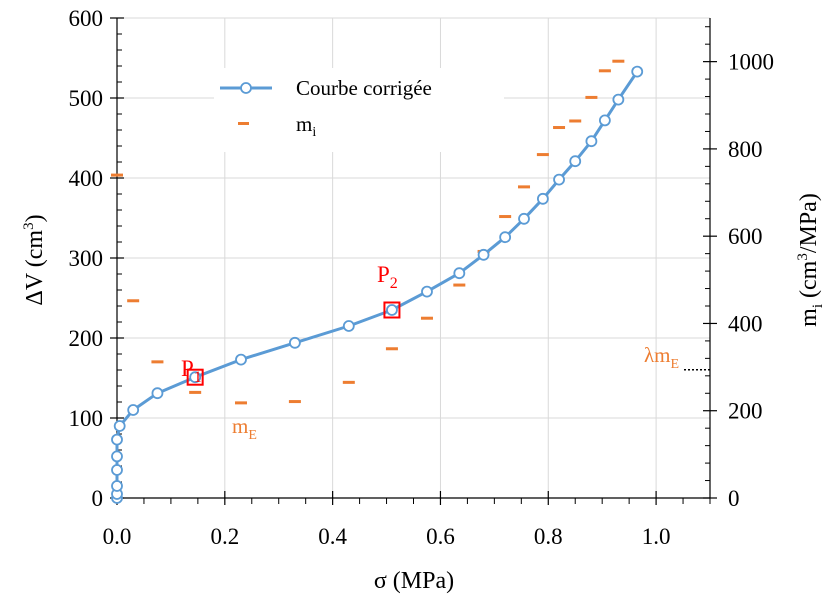 The width and height of the screenshot is (831, 598). Describe the element at coordinates (117, 536) in the screenshot. I see `x-axis-tick-label: 0.0` at that location.